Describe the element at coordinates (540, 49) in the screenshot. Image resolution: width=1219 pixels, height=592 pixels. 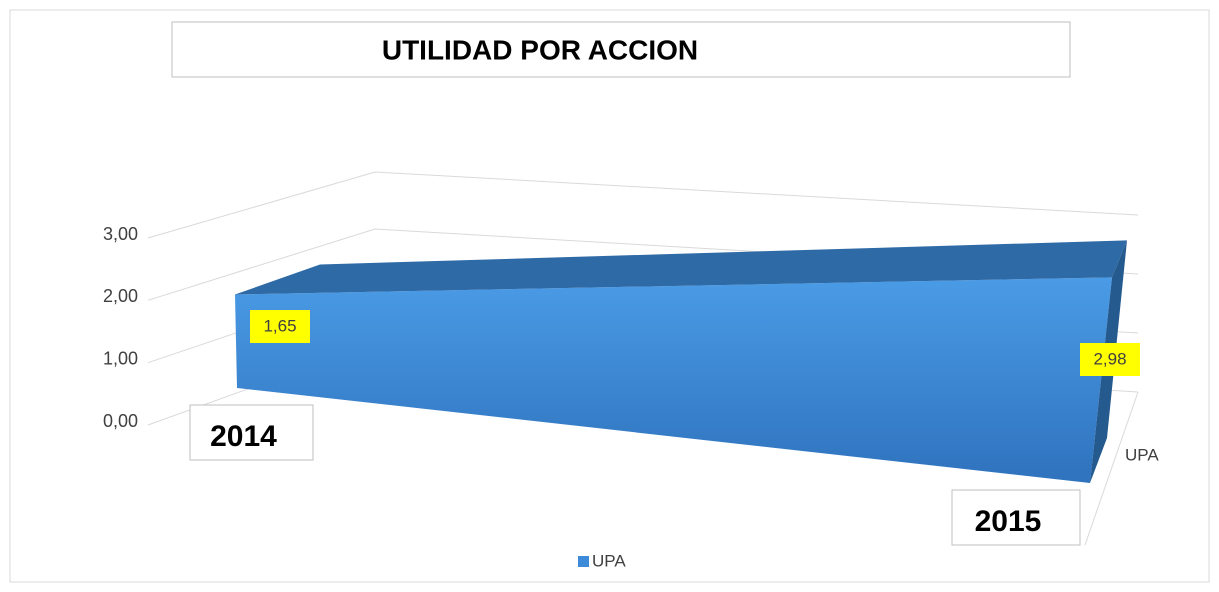
I see `chart-title: UTILIDAD POR ACCION` at that location.